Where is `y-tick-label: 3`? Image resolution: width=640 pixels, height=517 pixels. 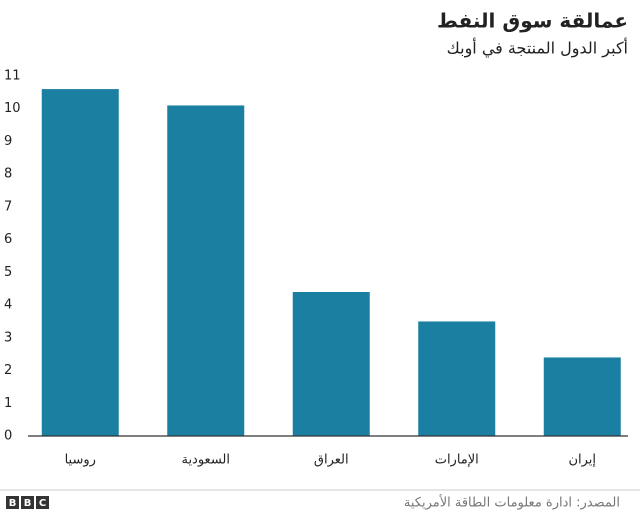
y-tick-label: 3 is located at coordinates (8, 337).